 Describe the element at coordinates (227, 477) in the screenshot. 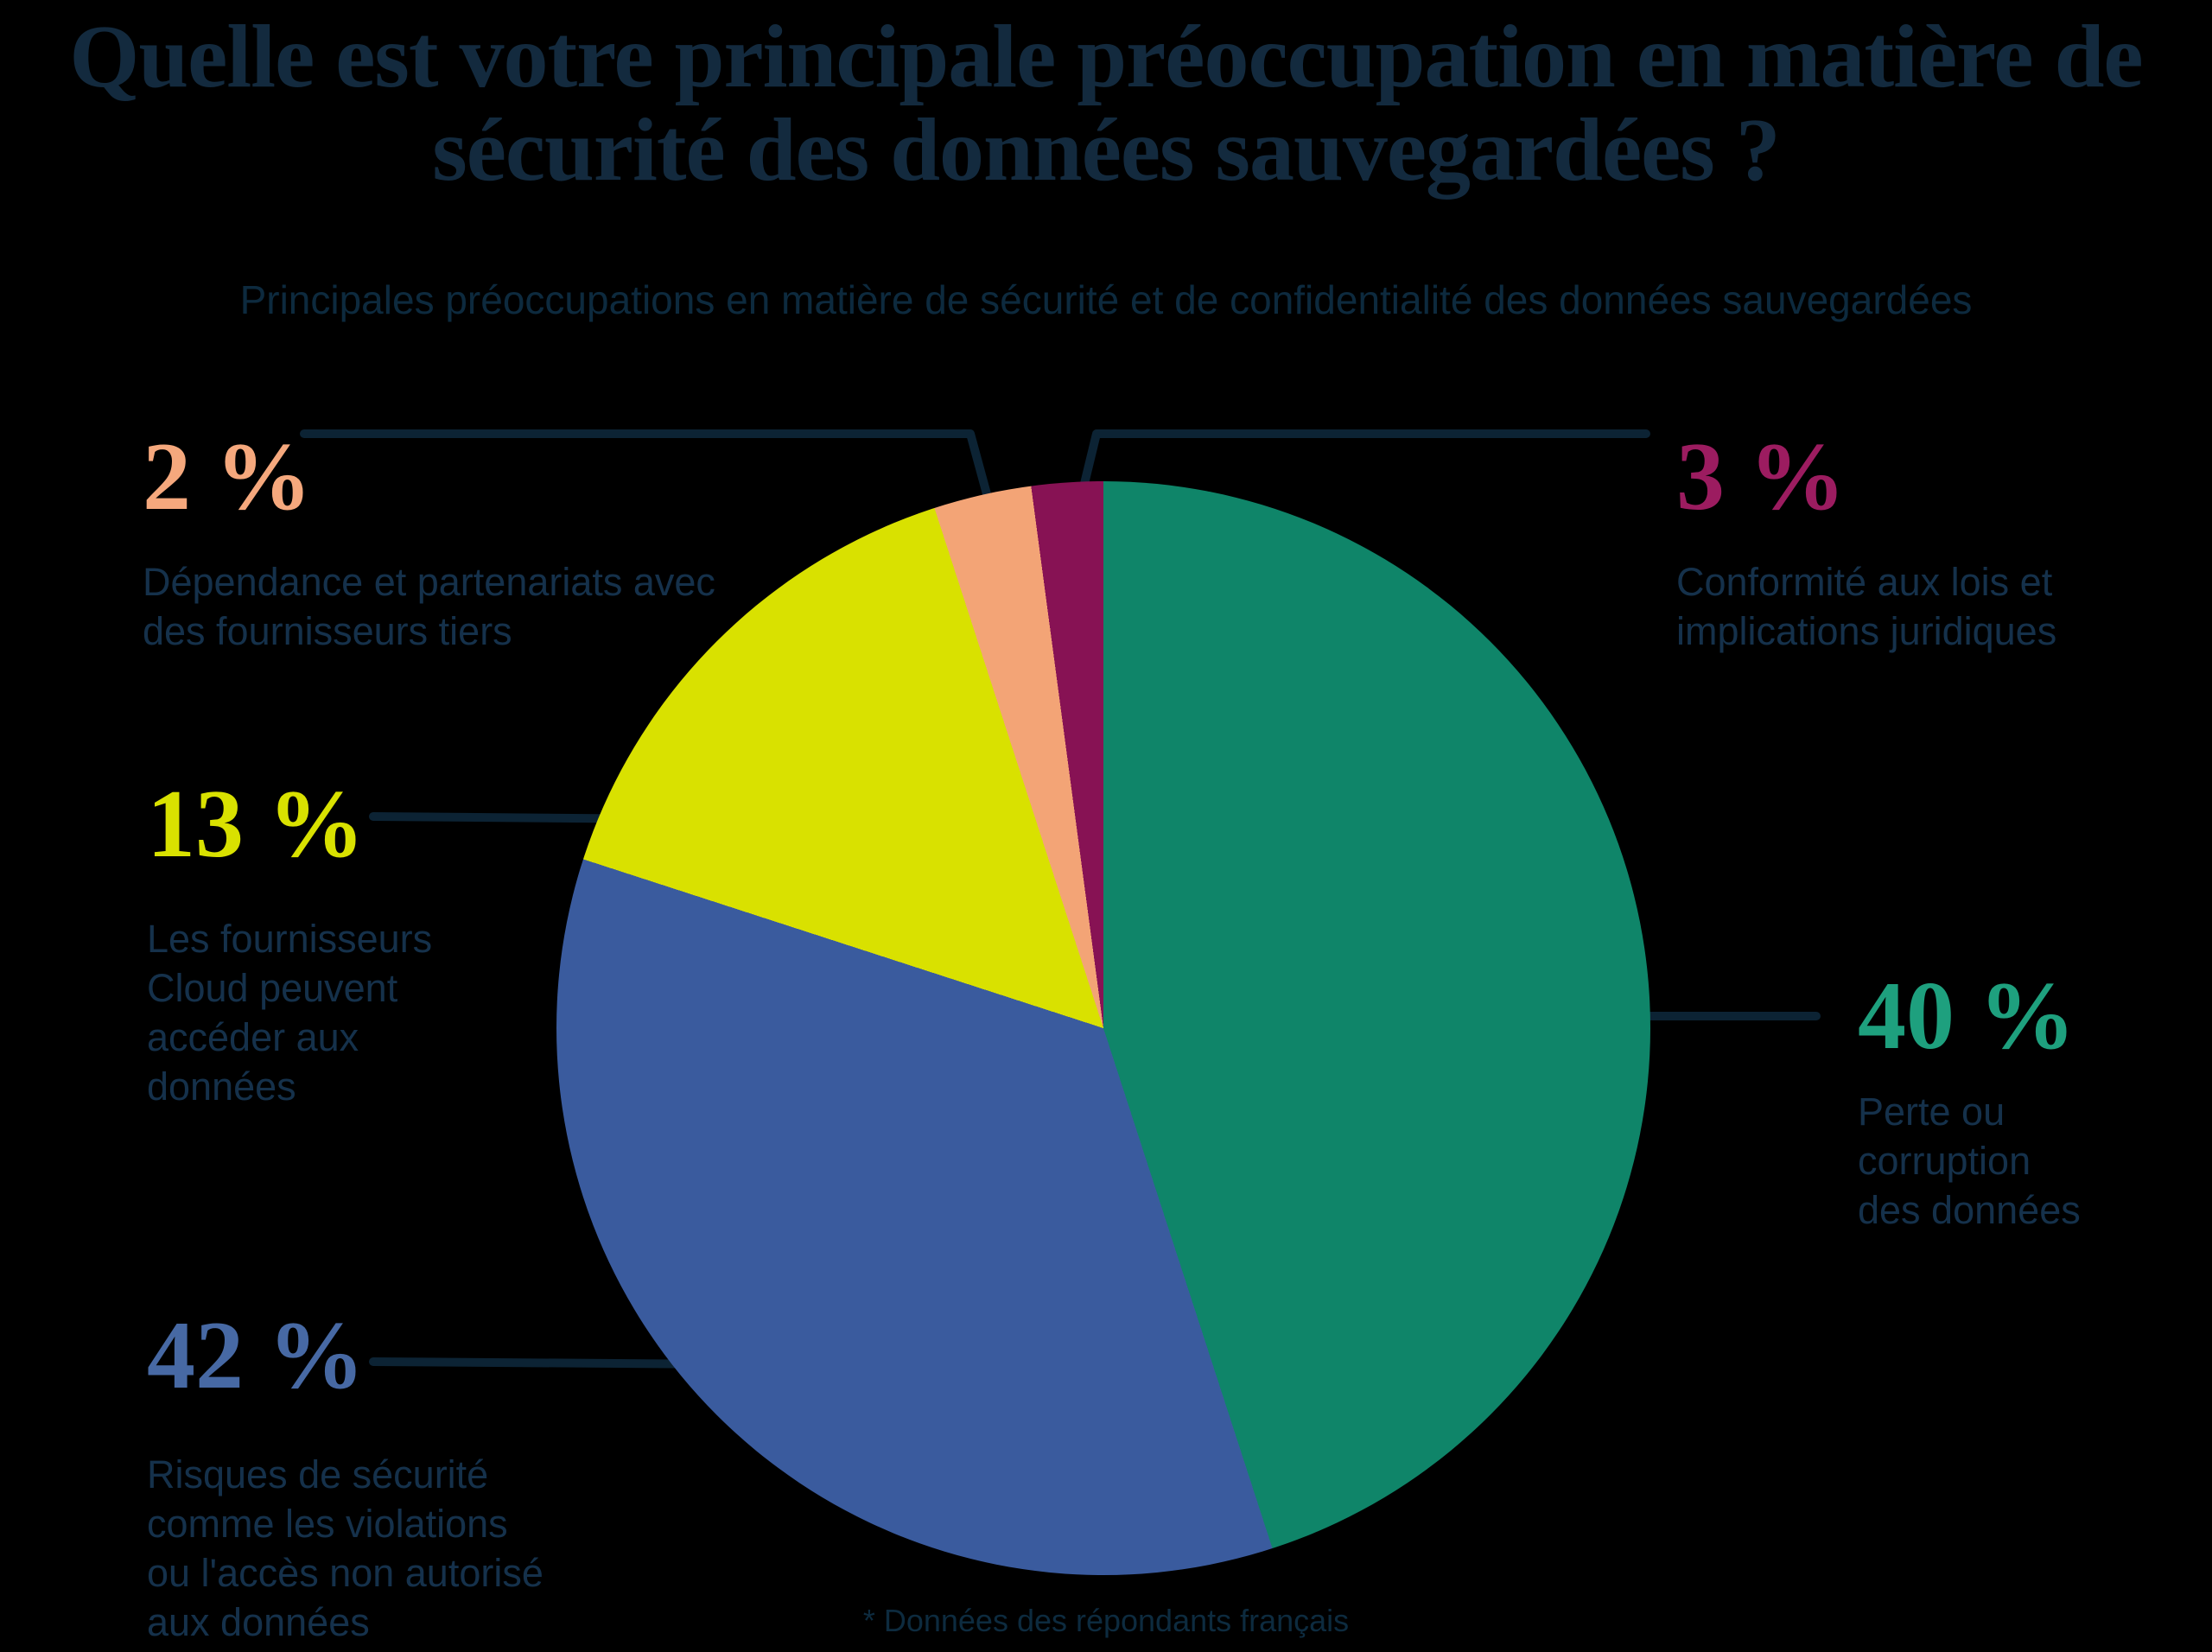

I see `percent-label: 2 %` at that location.